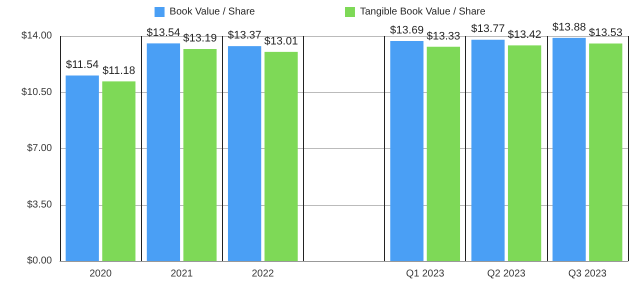 The image size is (640, 285). Describe the element at coordinates (525, 34) in the screenshot. I see `data-label: $13.42` at that location.